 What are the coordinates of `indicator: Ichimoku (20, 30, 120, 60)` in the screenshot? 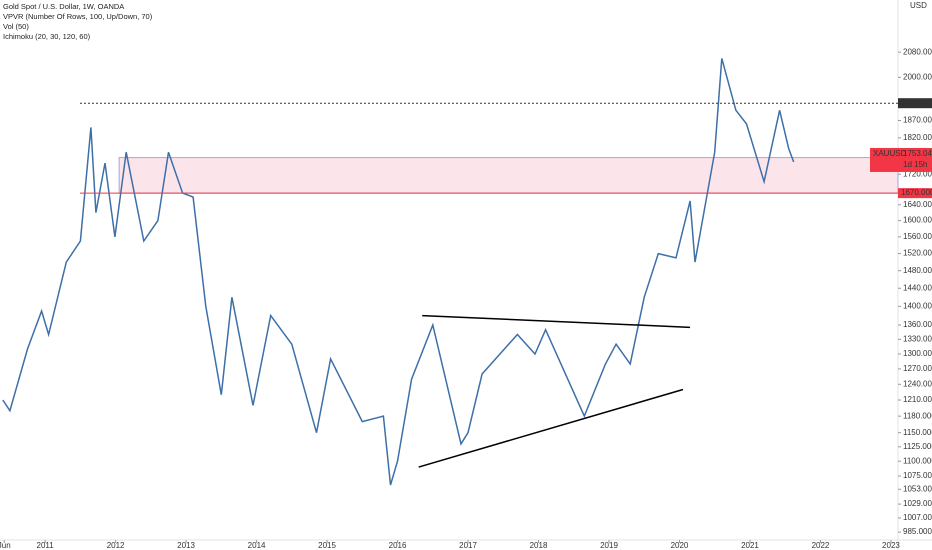 It's located at (47, 36).